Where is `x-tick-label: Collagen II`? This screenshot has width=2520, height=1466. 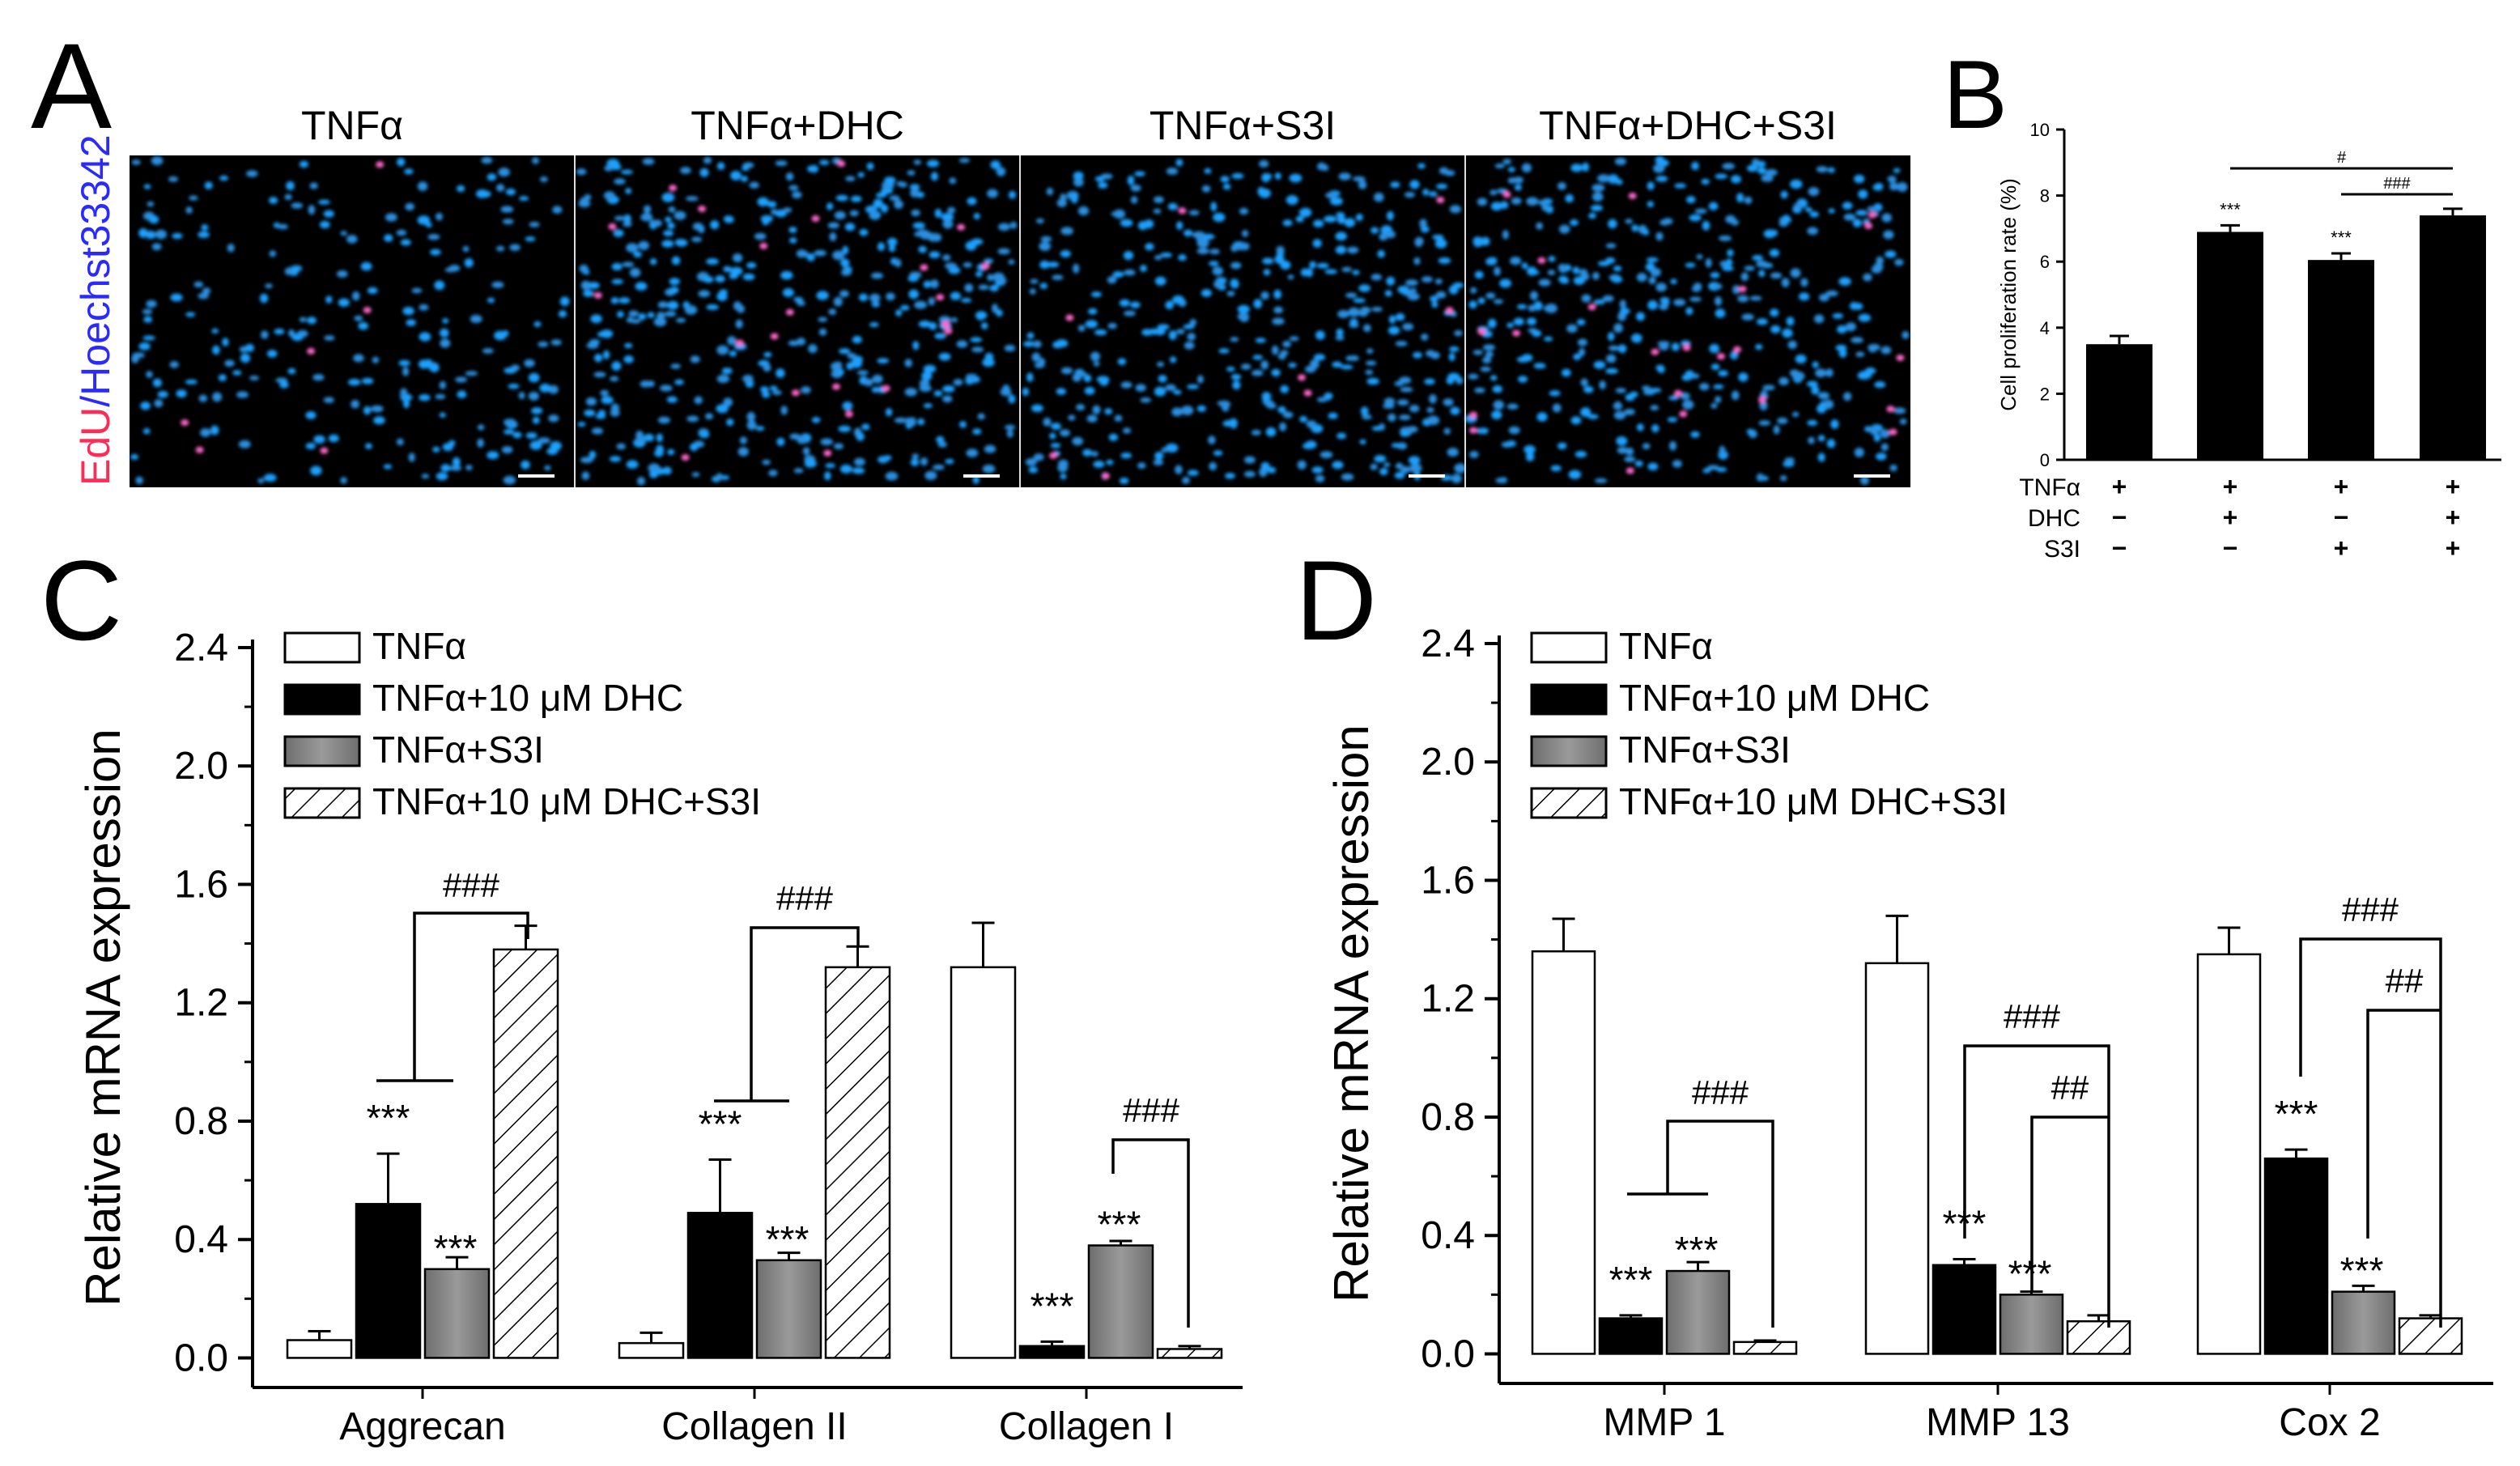
x-tick-label: Collagen II is located at coordinates (754, 1426).